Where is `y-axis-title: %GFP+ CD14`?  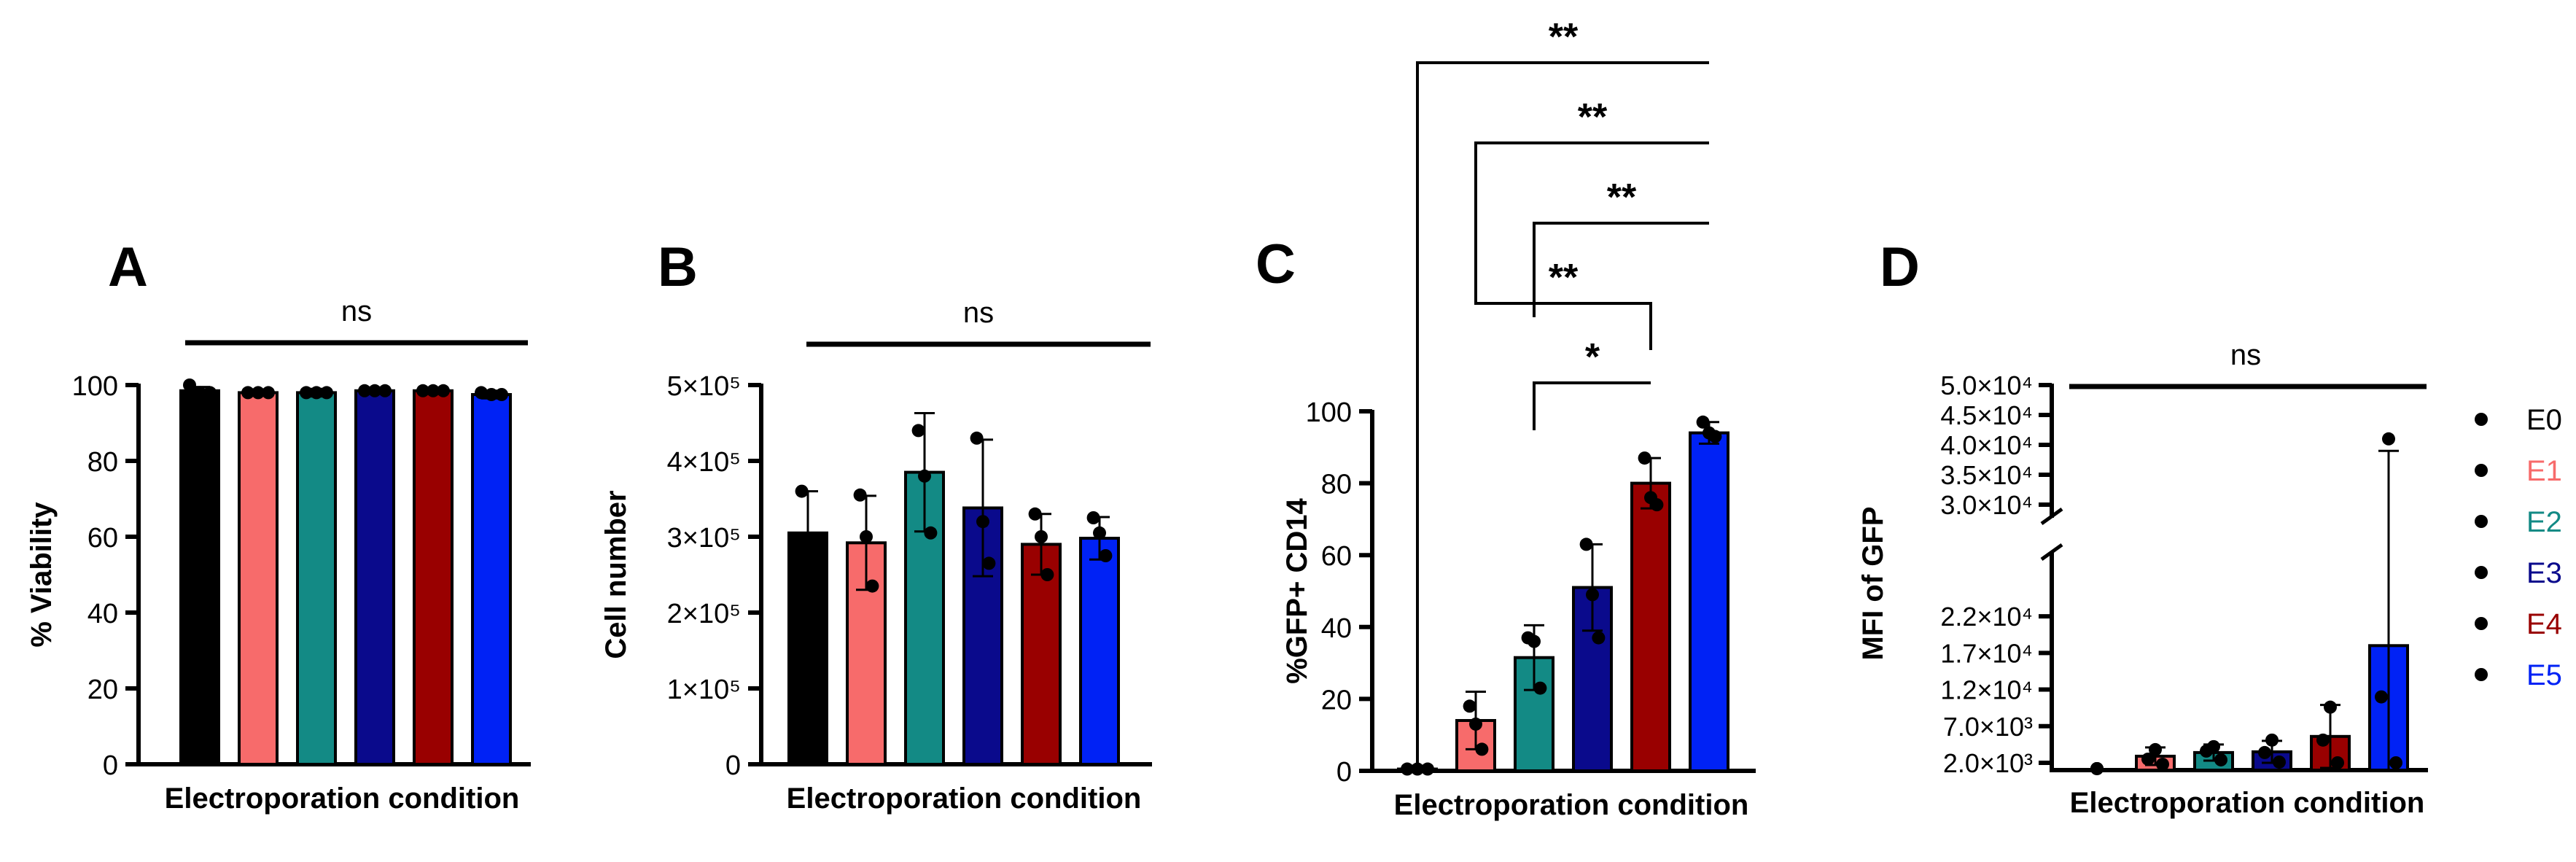
y-axis-title: %GFP+ CD14 is located at coordinates (1297, 590).